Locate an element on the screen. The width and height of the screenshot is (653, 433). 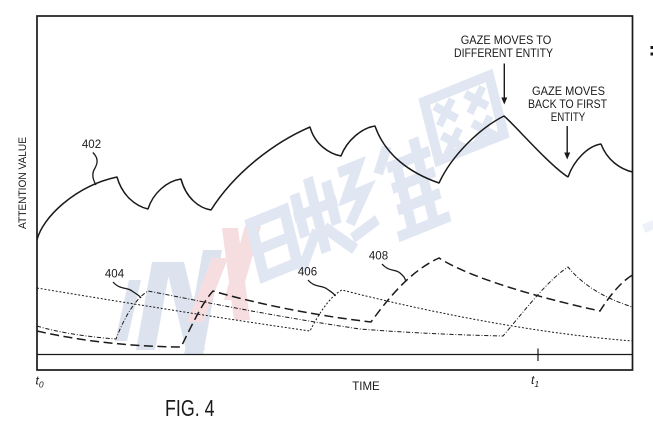
svg-text: 408 is located at coordinates (378, 257).